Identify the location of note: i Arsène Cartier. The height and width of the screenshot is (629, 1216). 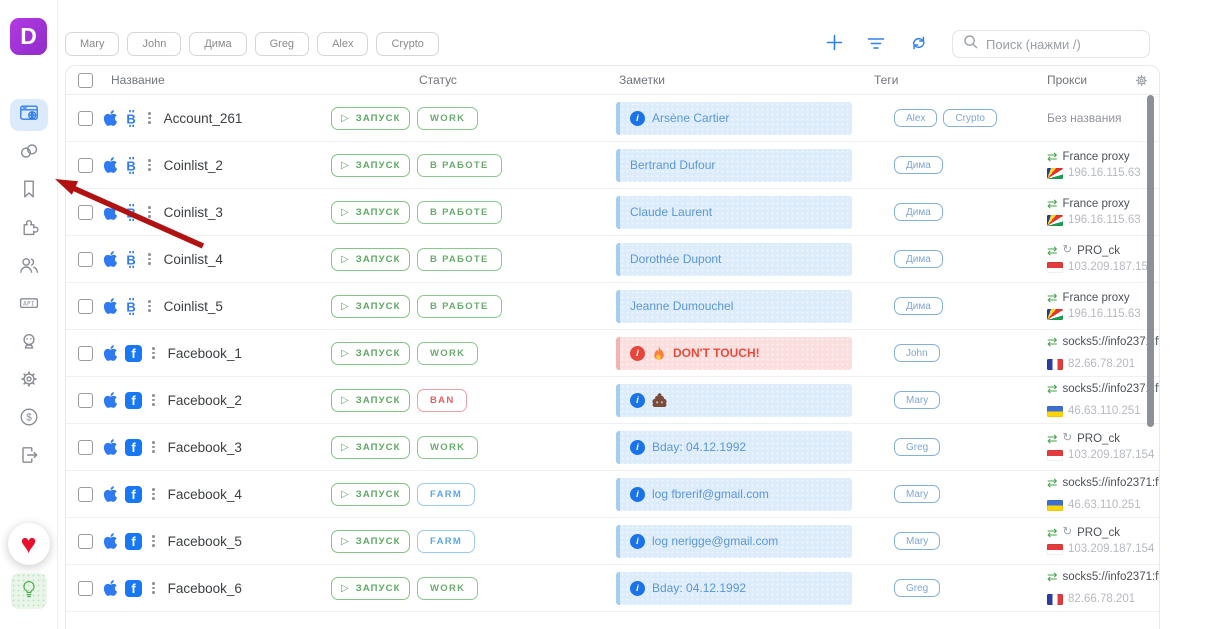
(734, 118).